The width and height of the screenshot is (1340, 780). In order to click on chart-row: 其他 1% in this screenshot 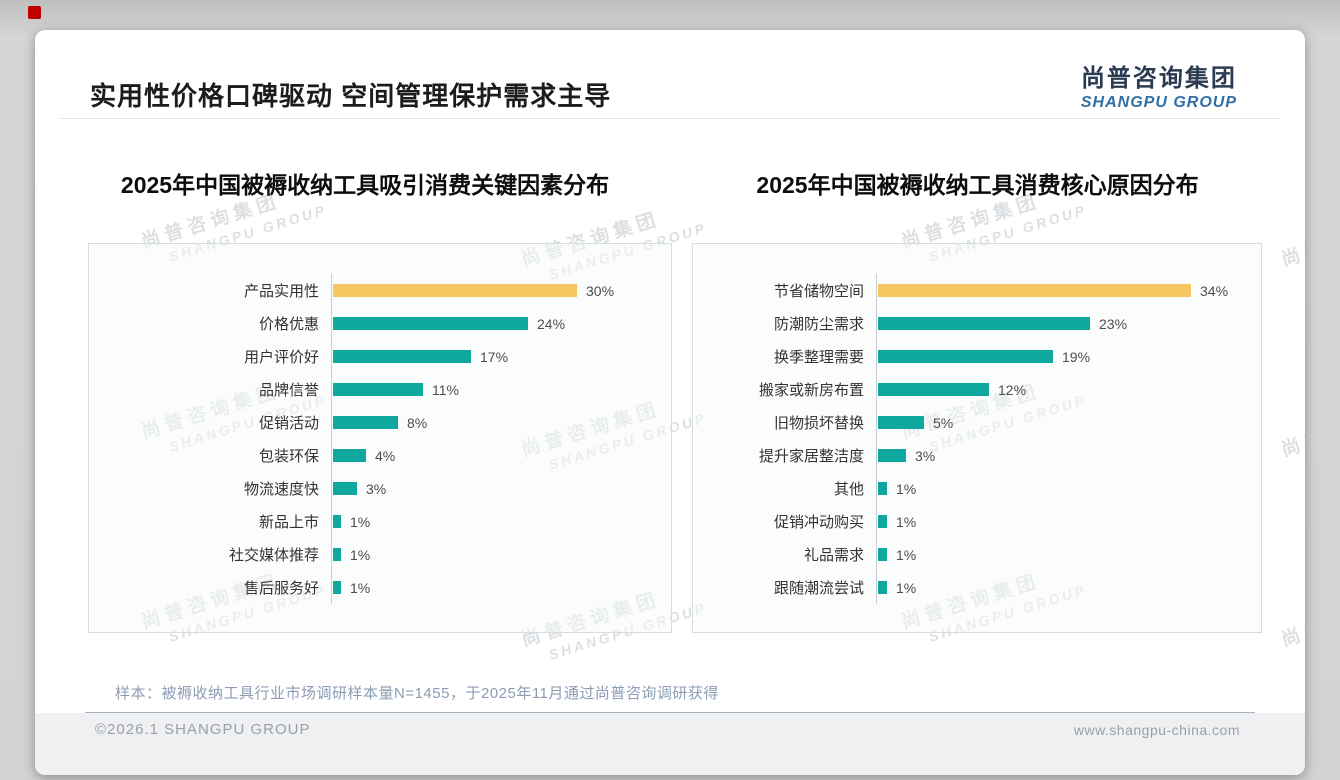, I will do `click(970, 488)`.